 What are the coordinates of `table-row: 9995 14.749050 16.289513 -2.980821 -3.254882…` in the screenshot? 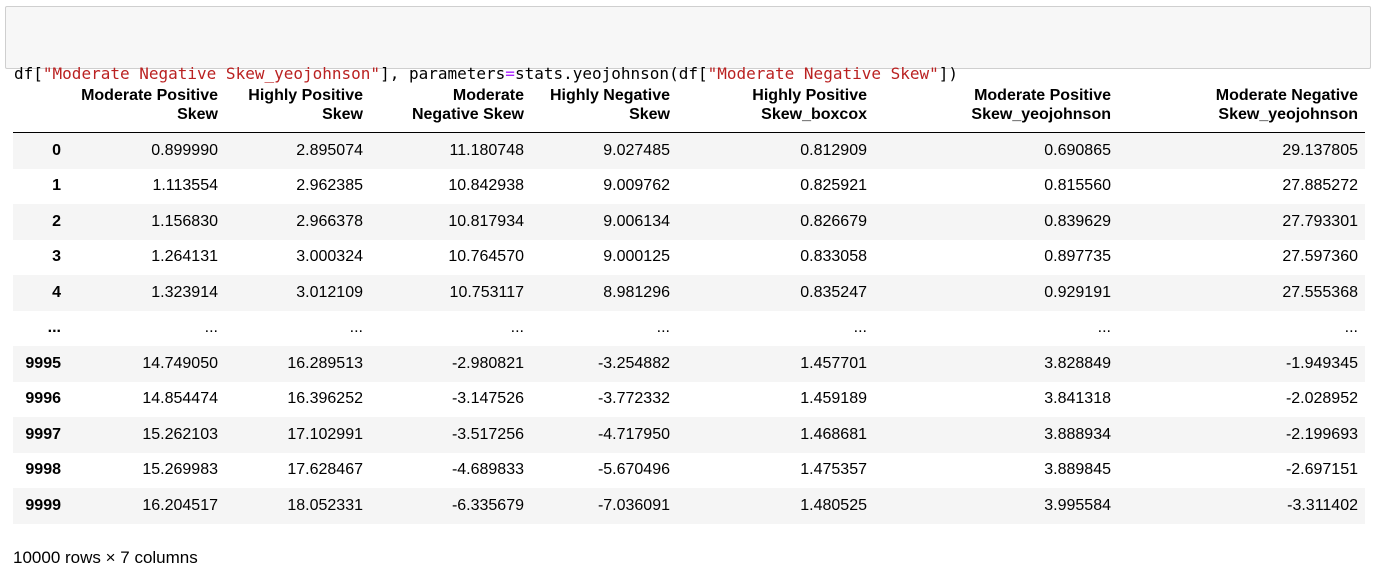 It's located at (689, 364).